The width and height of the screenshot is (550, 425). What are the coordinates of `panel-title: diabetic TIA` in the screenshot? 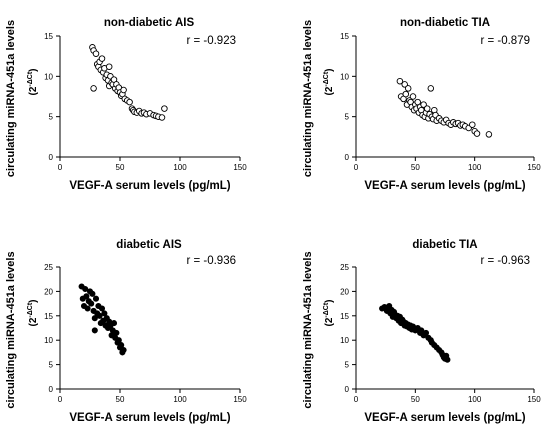 It's located at (444, 245).